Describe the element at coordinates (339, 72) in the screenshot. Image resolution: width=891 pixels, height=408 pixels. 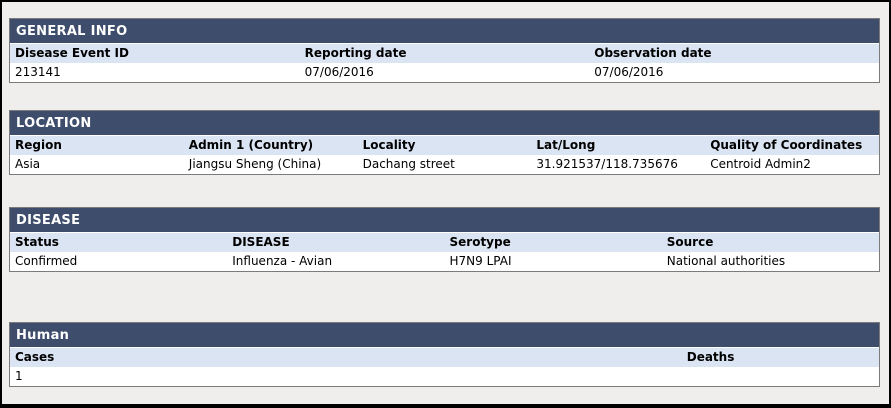
I see `reporting-date-value: 07/06/2016` at that location.